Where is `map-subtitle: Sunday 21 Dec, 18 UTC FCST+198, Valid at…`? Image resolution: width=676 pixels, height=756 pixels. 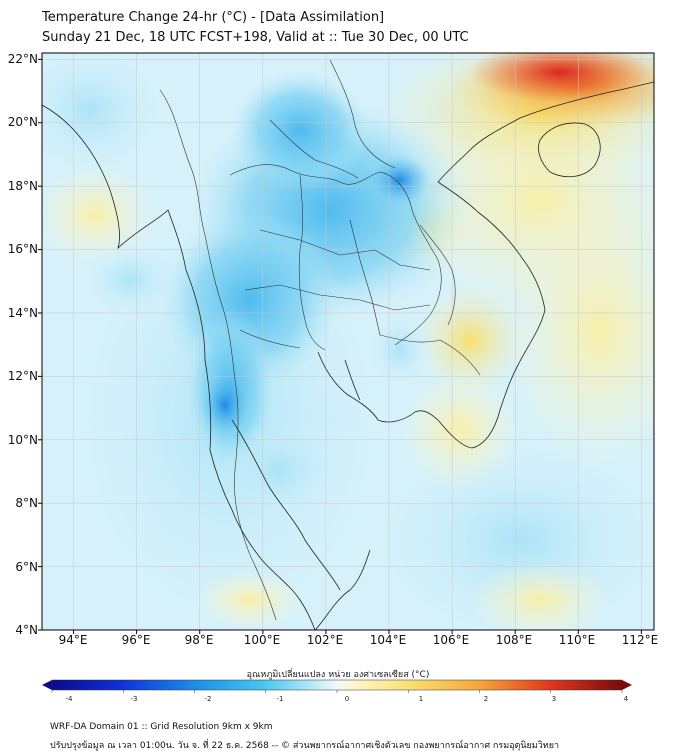 map-subtitle: Sunday 21 Dec, 18 UTC FCST+198, Valid at… is located at coordinates (255, 37).